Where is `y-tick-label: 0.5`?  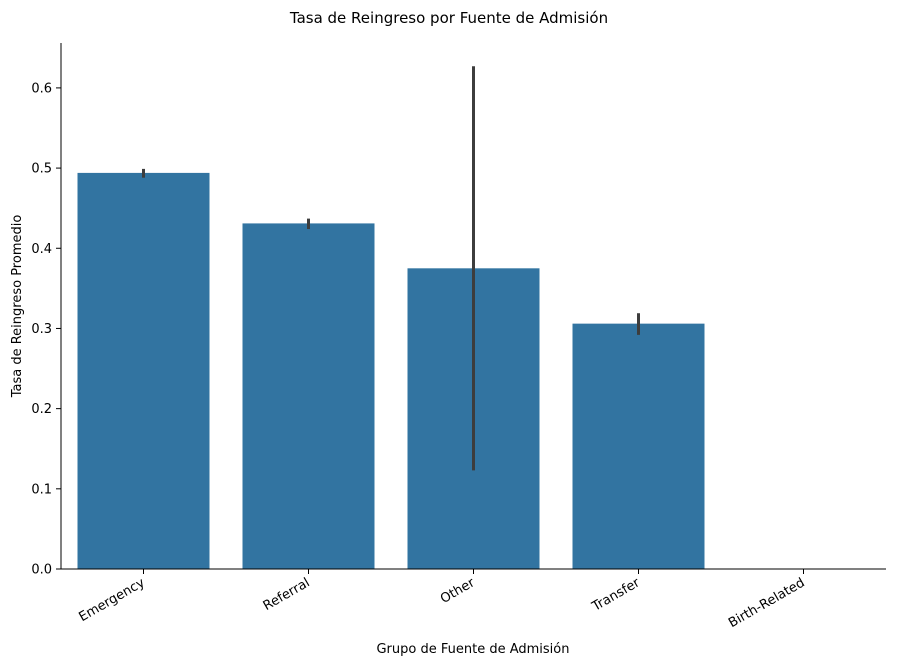 y-tick-label: 0.5 is located at coordinates (41, 169).